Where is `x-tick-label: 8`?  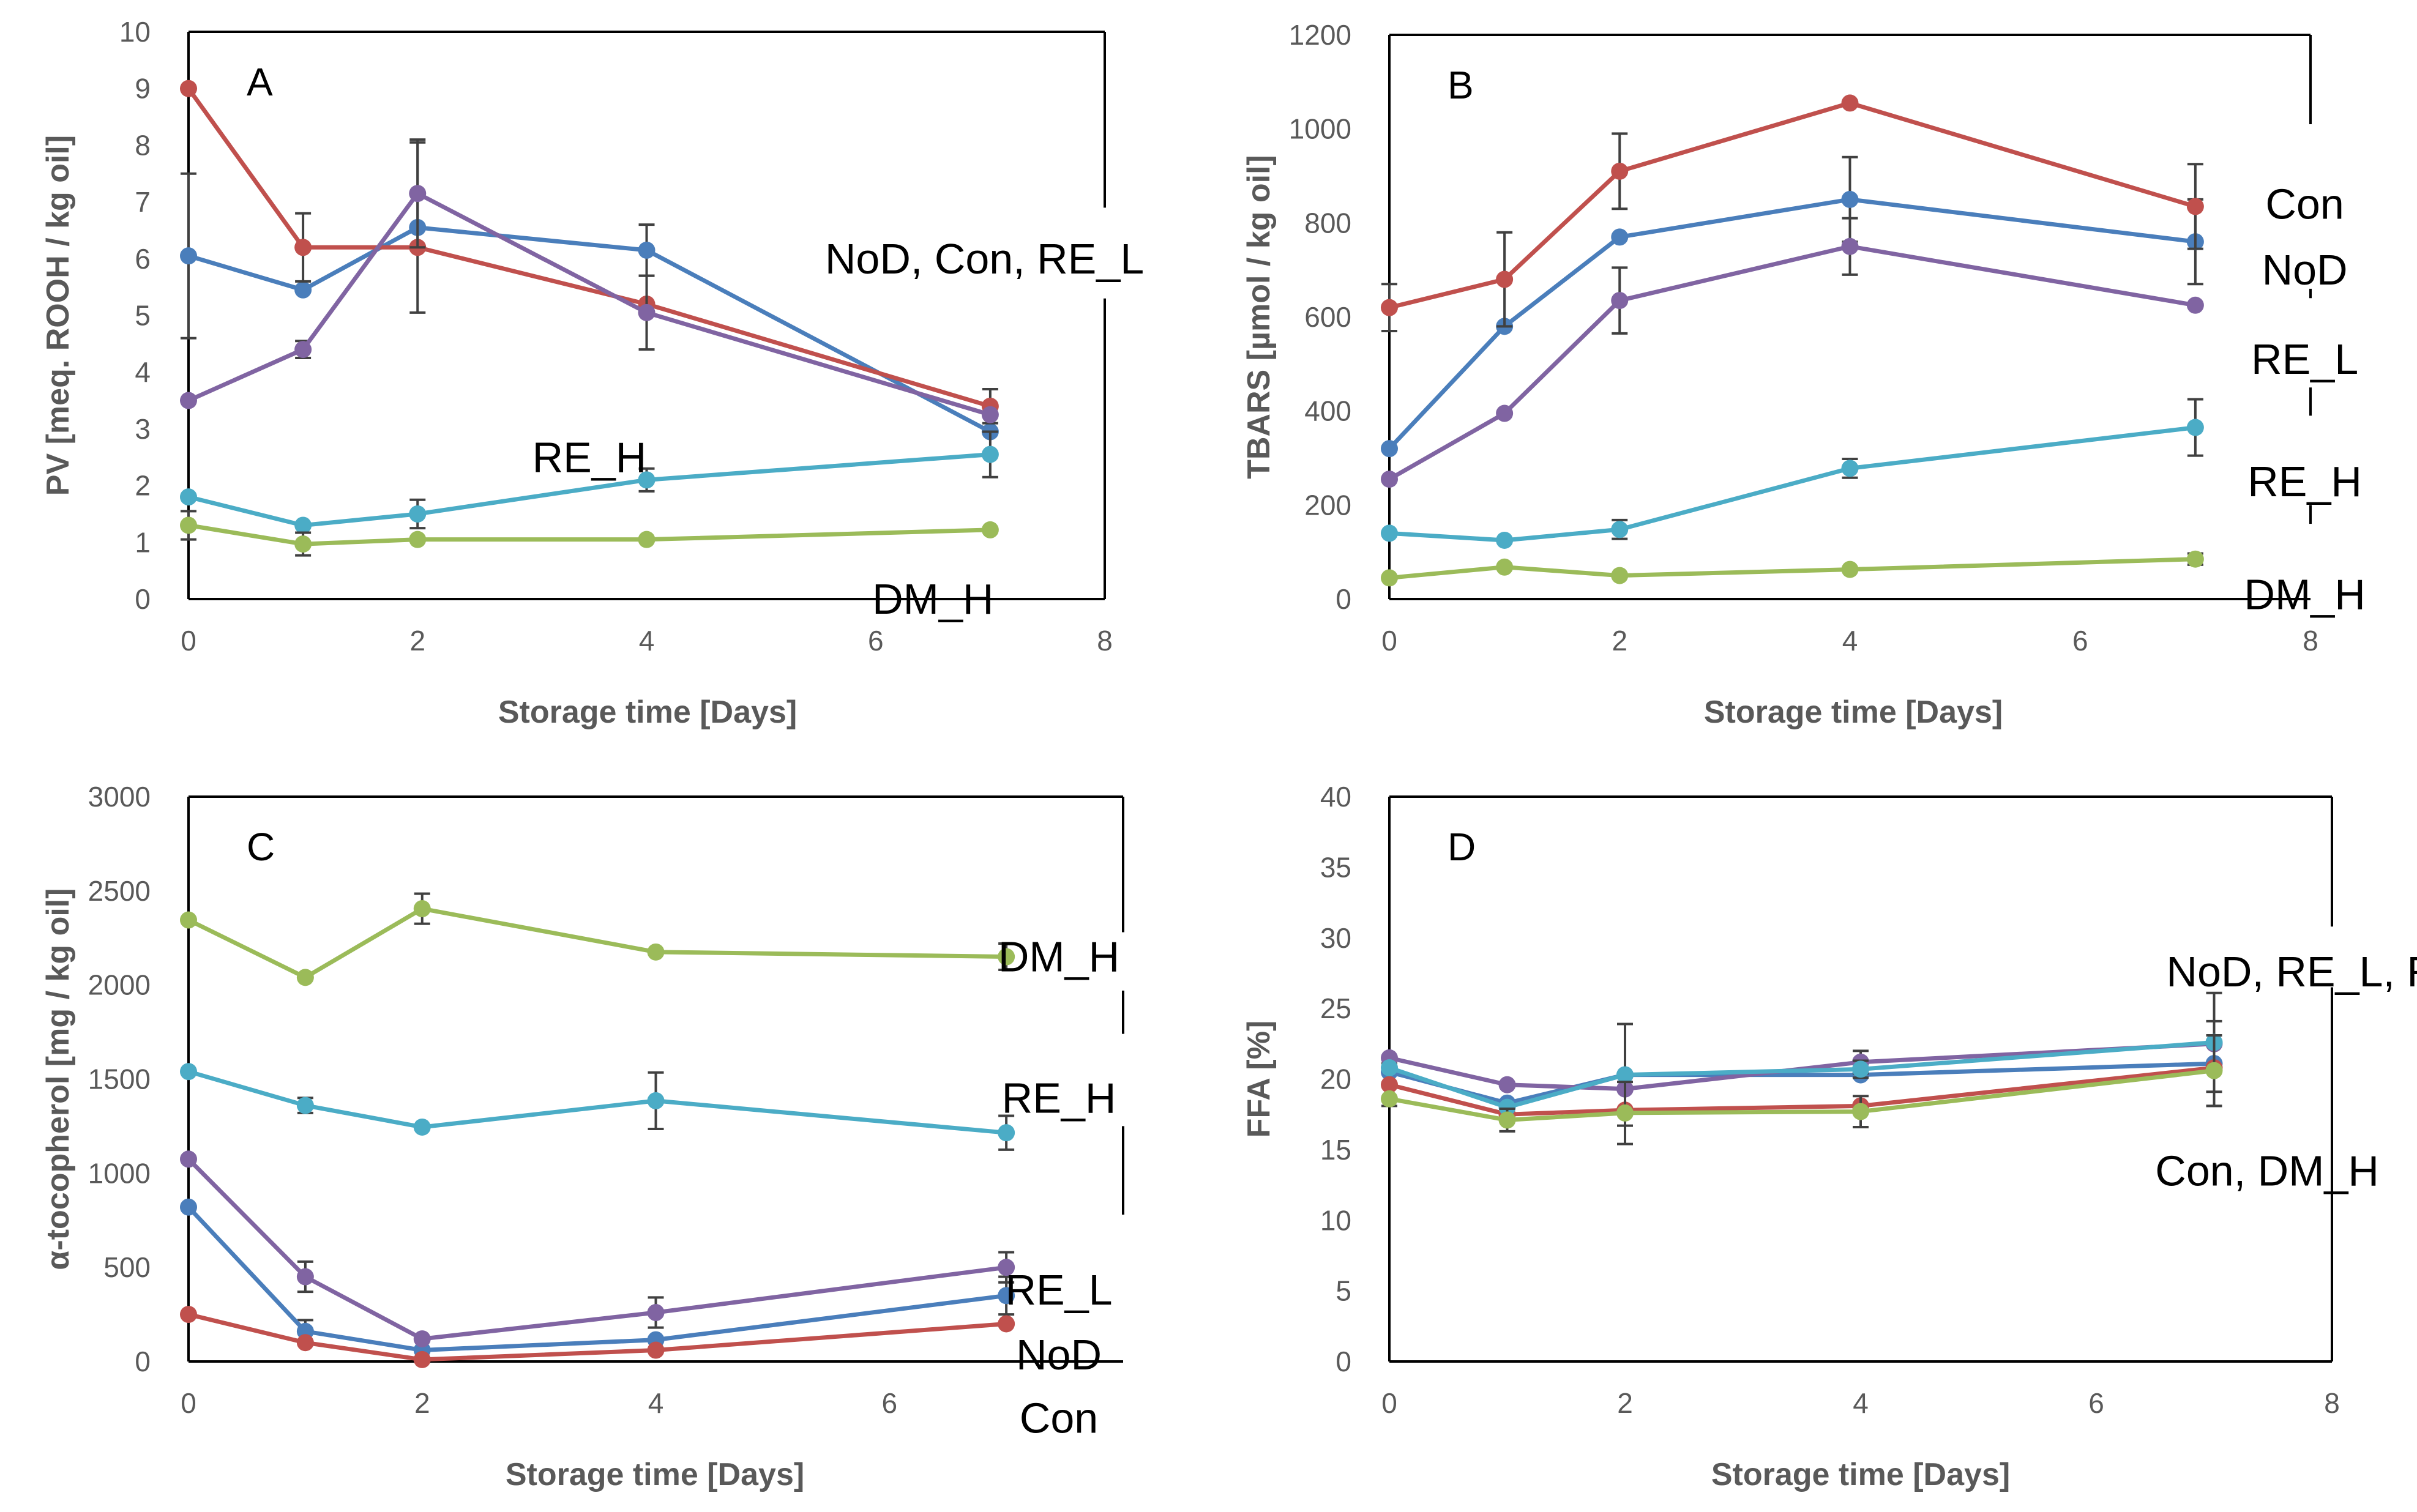
x-tick-label: 8 is located at coordinates (1105, 641).